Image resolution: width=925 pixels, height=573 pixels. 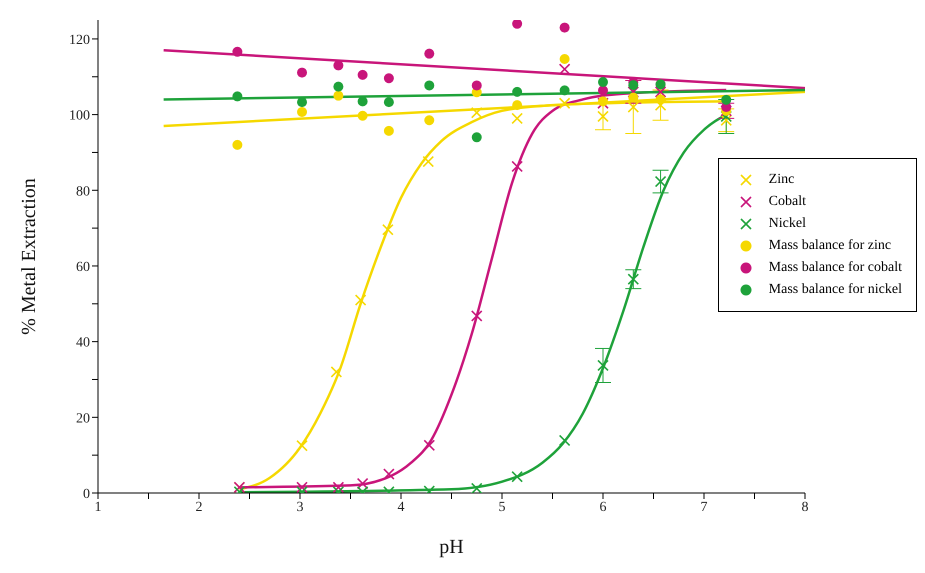 I want to click on x-tick-label: 3, so click(x=300, y=507).